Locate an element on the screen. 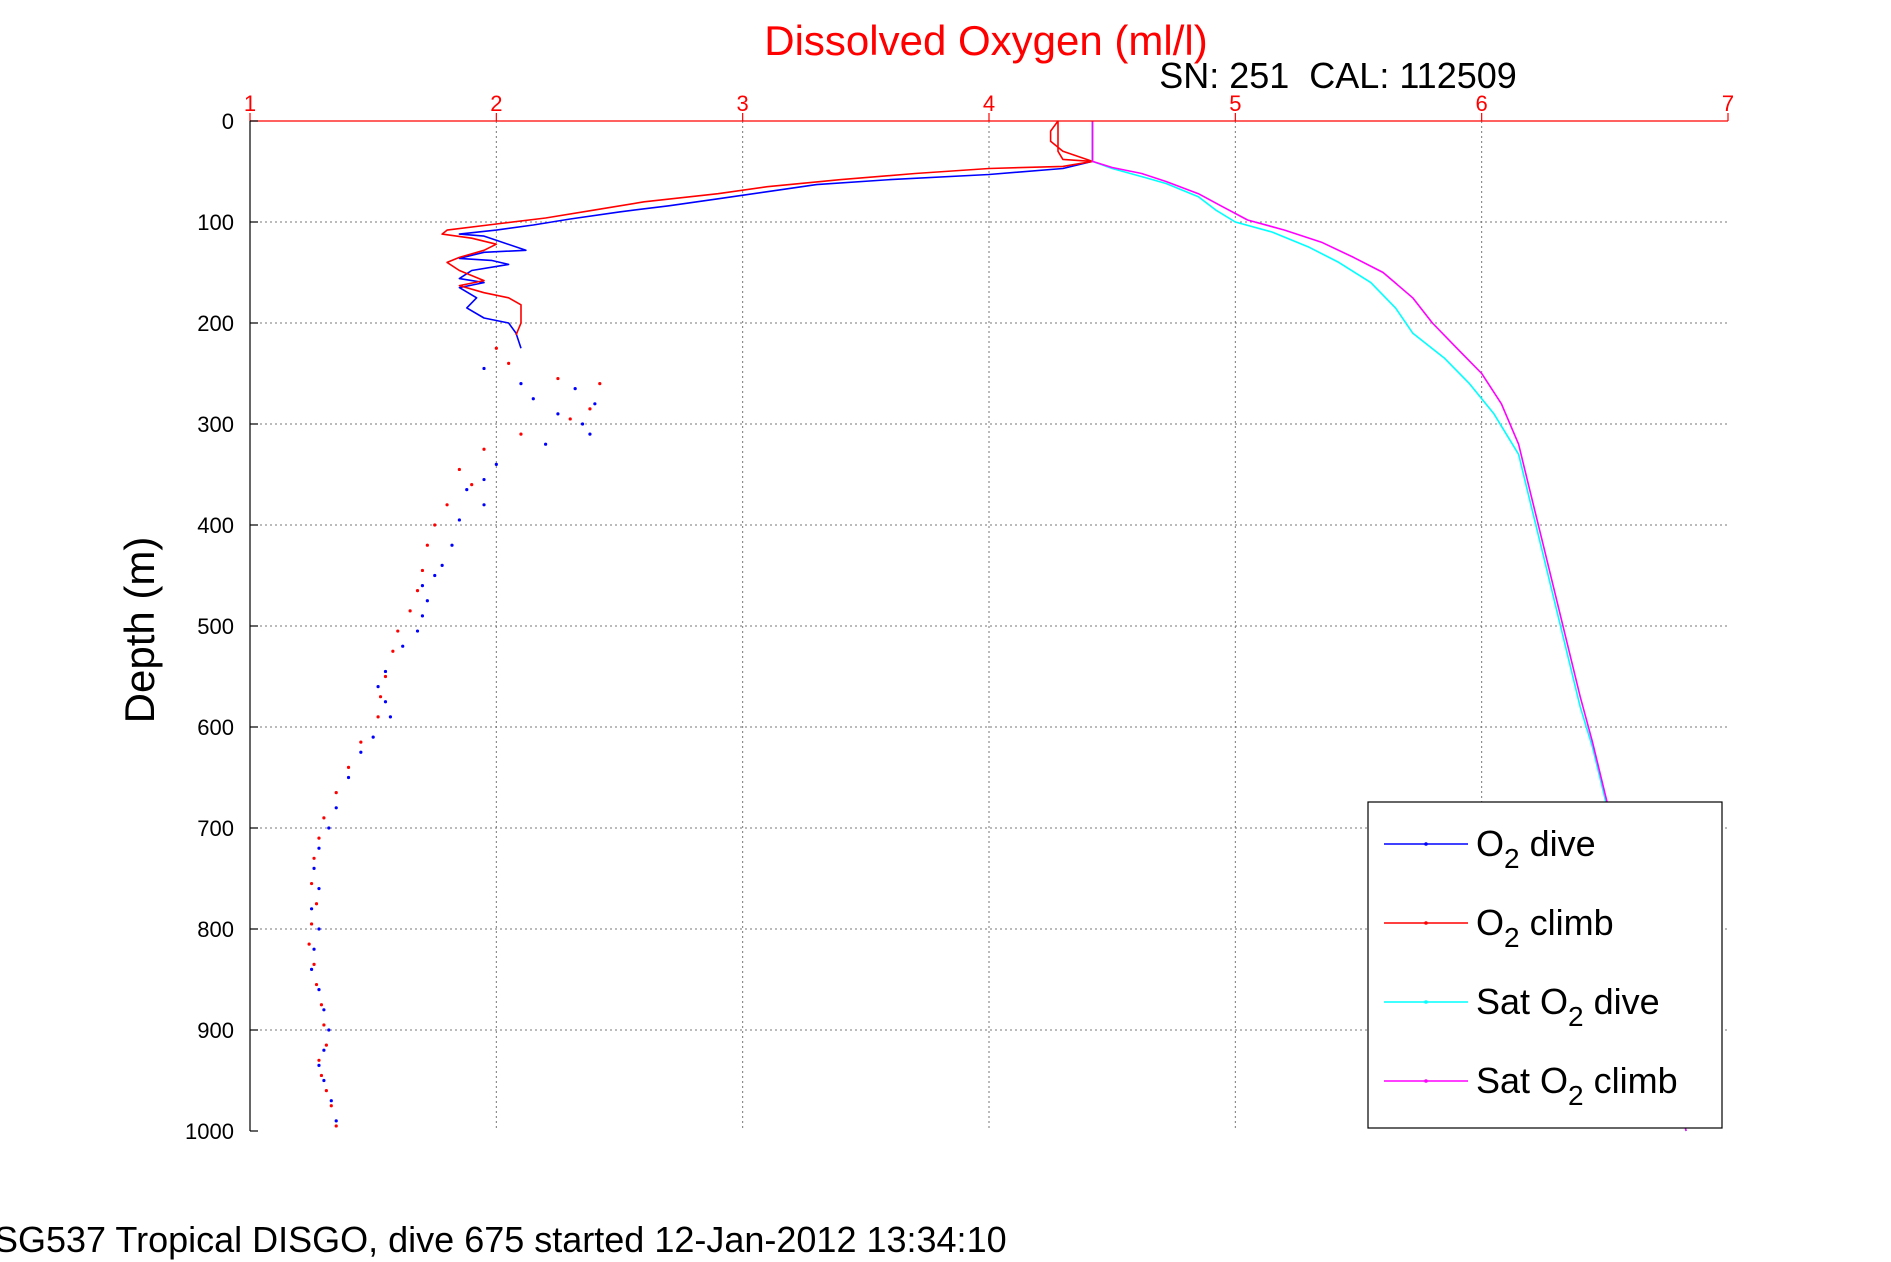 The height and width of the screenshot is (1262, 1891). y-tick-label: 300 is located at coordinates (215, 424).